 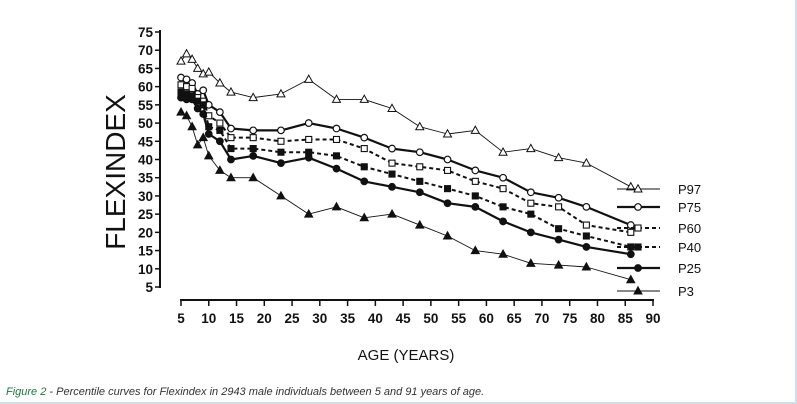 I want to click on y-tick-label: 30, so click(x=145, y=196).